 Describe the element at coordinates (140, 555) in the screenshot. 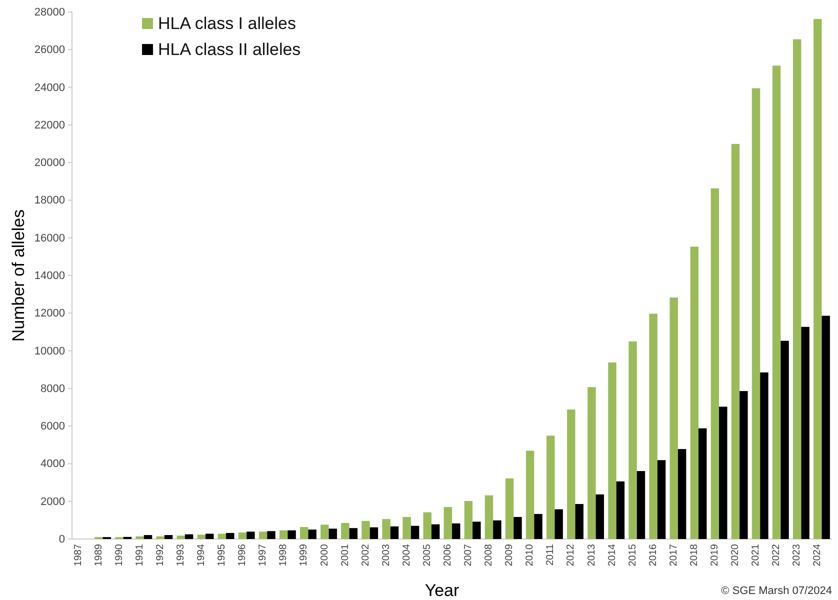

I see `x-tick-label: 1991` at that location.